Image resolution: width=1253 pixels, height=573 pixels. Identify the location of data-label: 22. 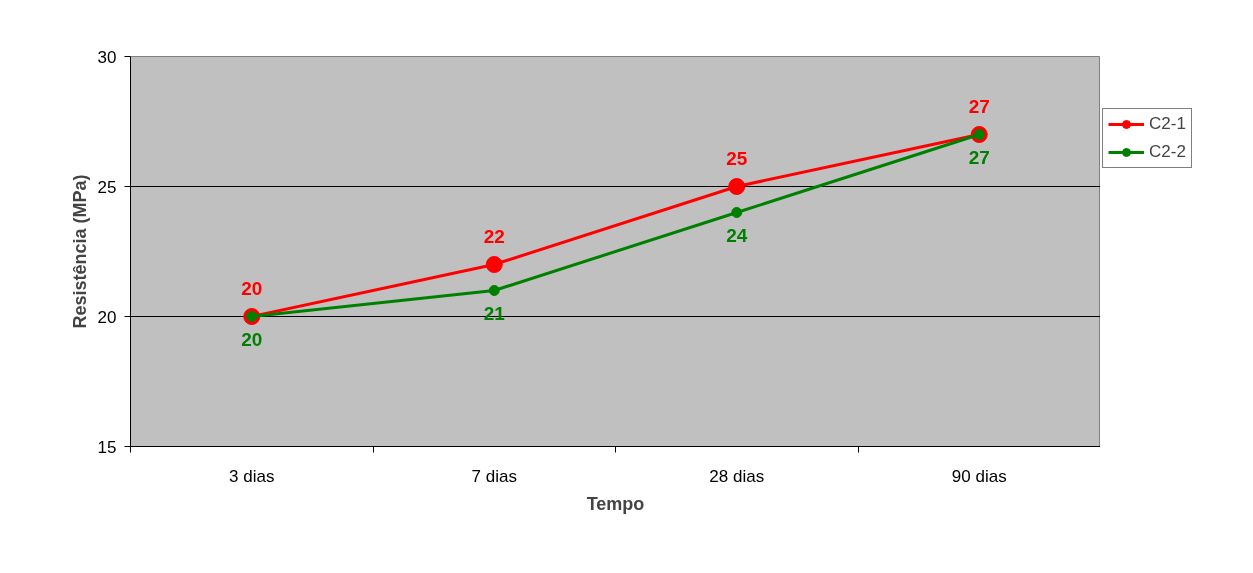
(494, 236).